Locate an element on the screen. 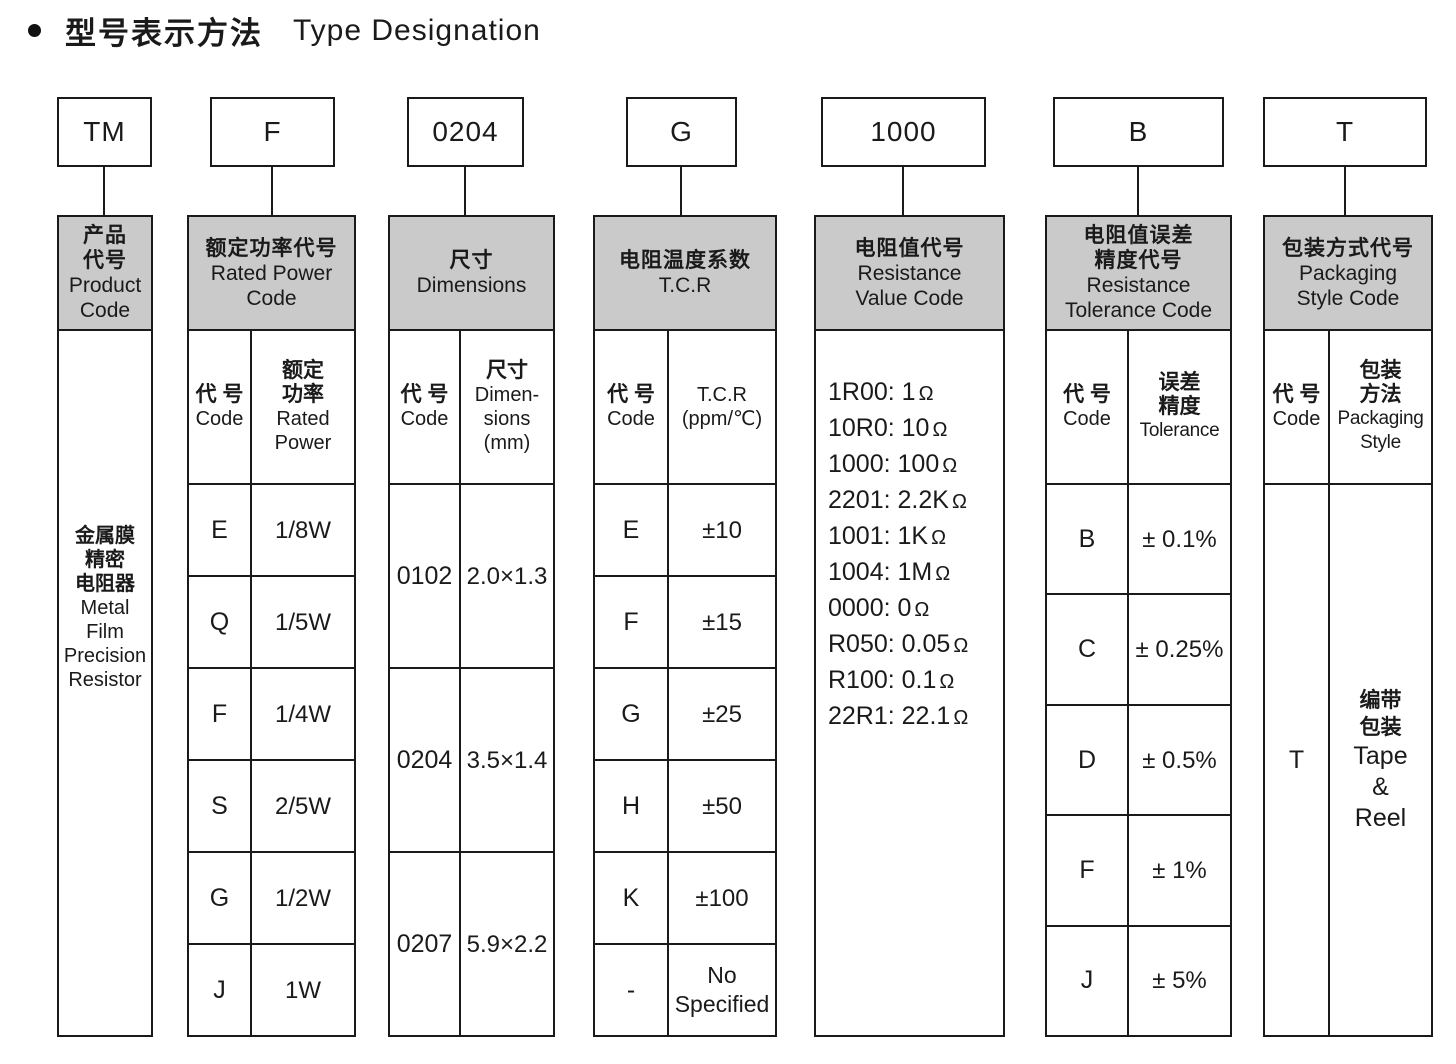 The image size is (1456, 1064). resistance-value-item: 1000: 100 Ω is located at coordinates (913, 465).